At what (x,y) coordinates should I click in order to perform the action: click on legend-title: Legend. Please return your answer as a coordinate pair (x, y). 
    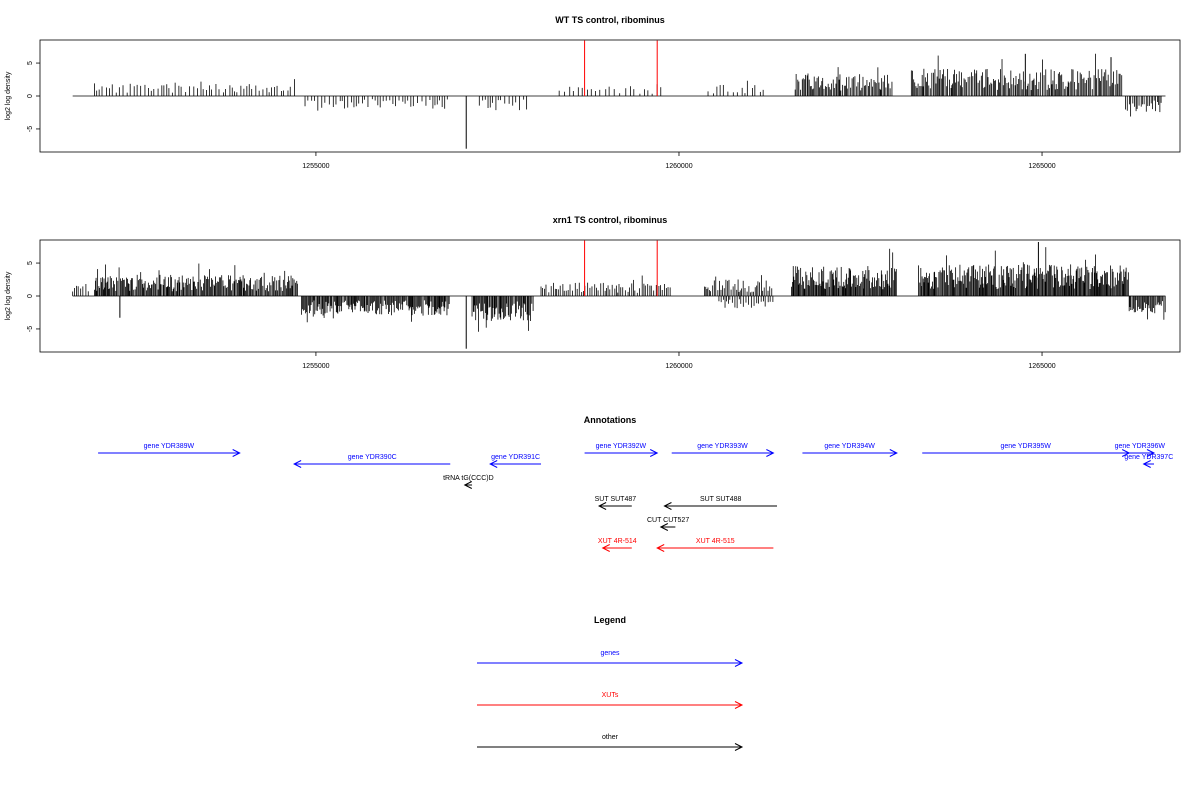
    Looking at the image, I should click on (610, 620).